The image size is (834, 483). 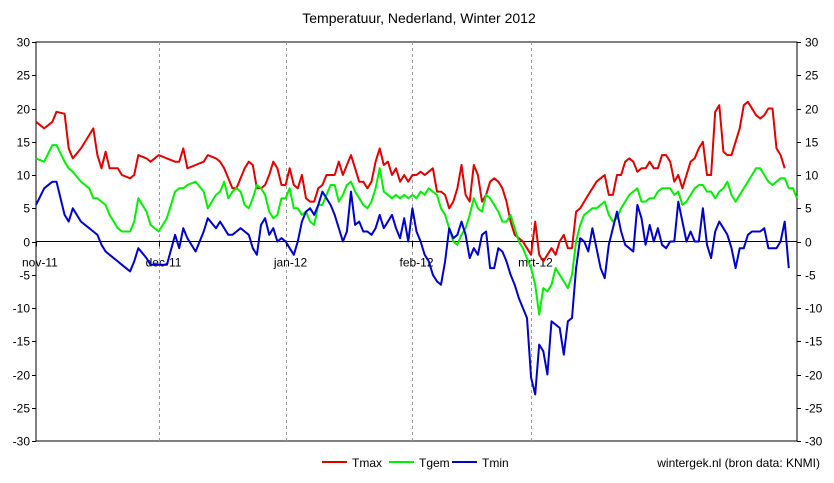 What do you see at coordinates (164, 263) in the screenshot?
I see `x-month-label: dec-11` at bounding box center [164, 263].